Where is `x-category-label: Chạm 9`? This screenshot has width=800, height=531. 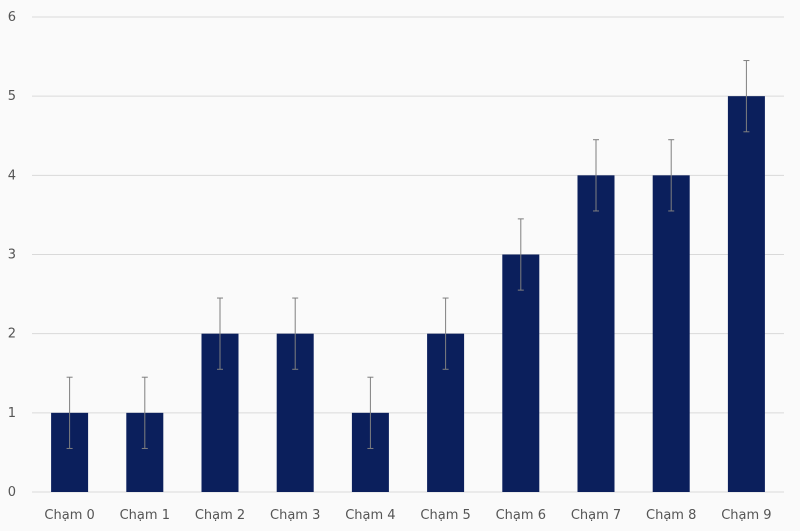 x-category-label: Chạm 9 is located at coordinates (746, 515).